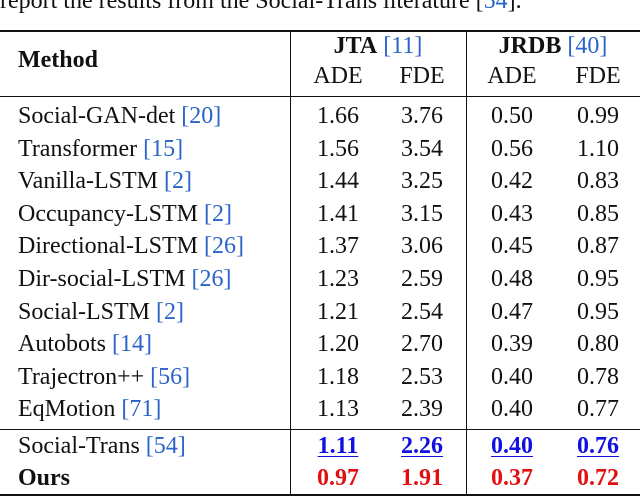 The image size is (640, 496). I want to click on table-cell-value: 0.56, so click(512, 149).